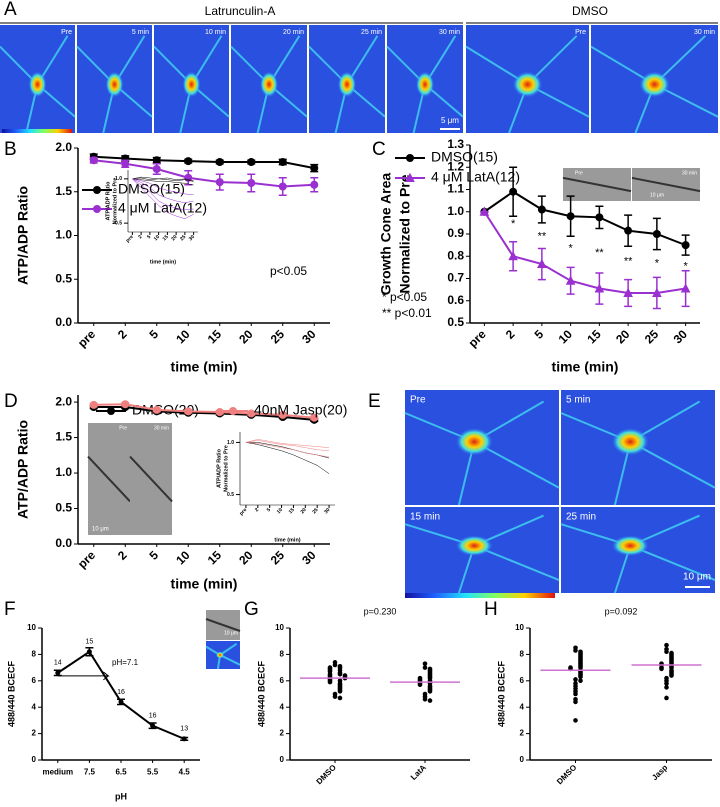  Describe the element at coordinates (404, 297) in the screenshot. I see `annotation: * p<0.05` at that location.